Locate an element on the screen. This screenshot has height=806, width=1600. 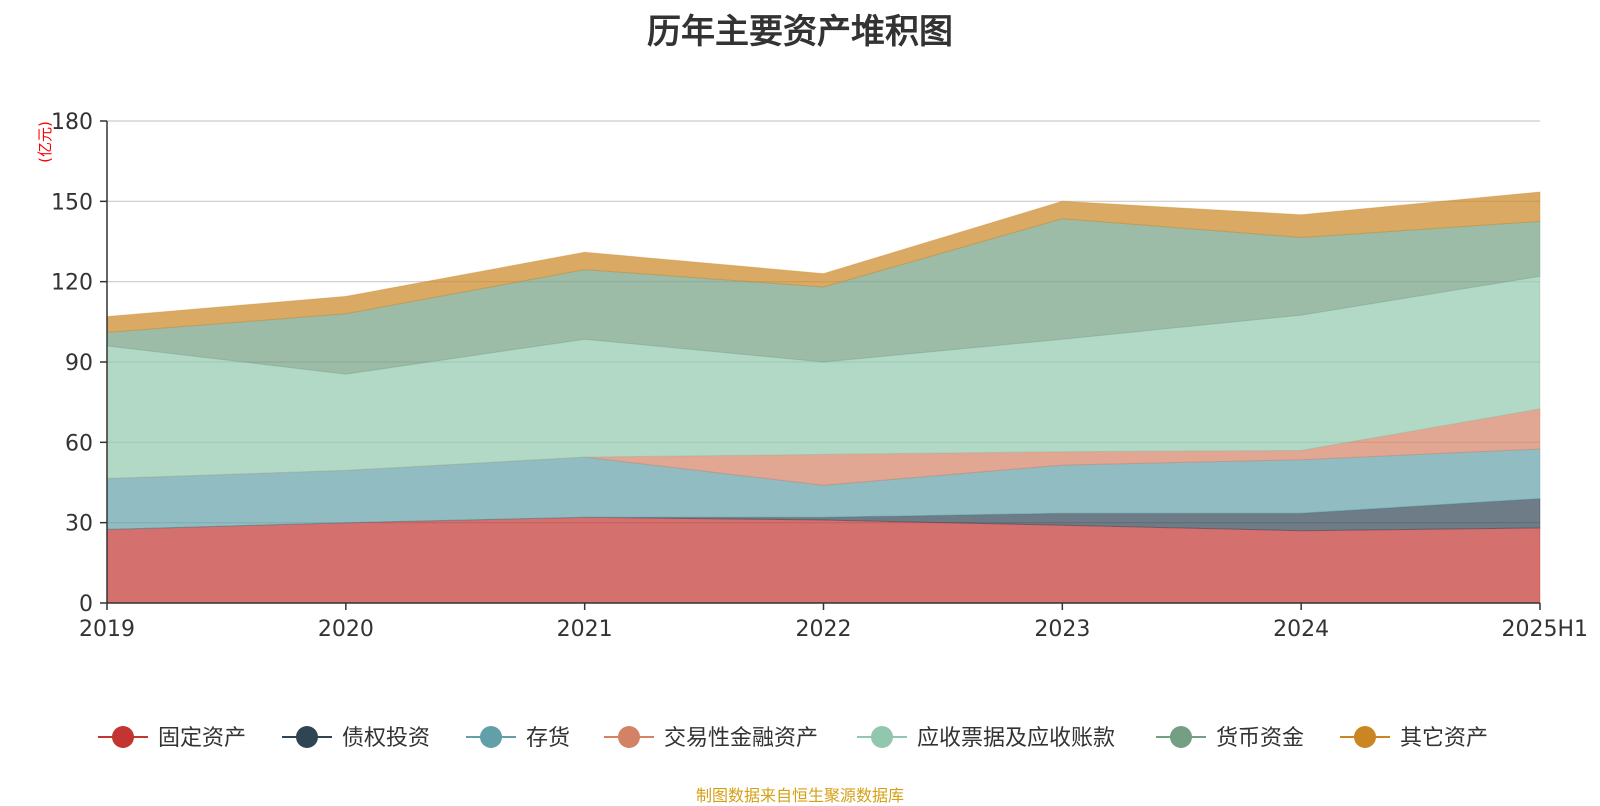
x-tick-label: 2023 is located at coordinates (1062, 629).